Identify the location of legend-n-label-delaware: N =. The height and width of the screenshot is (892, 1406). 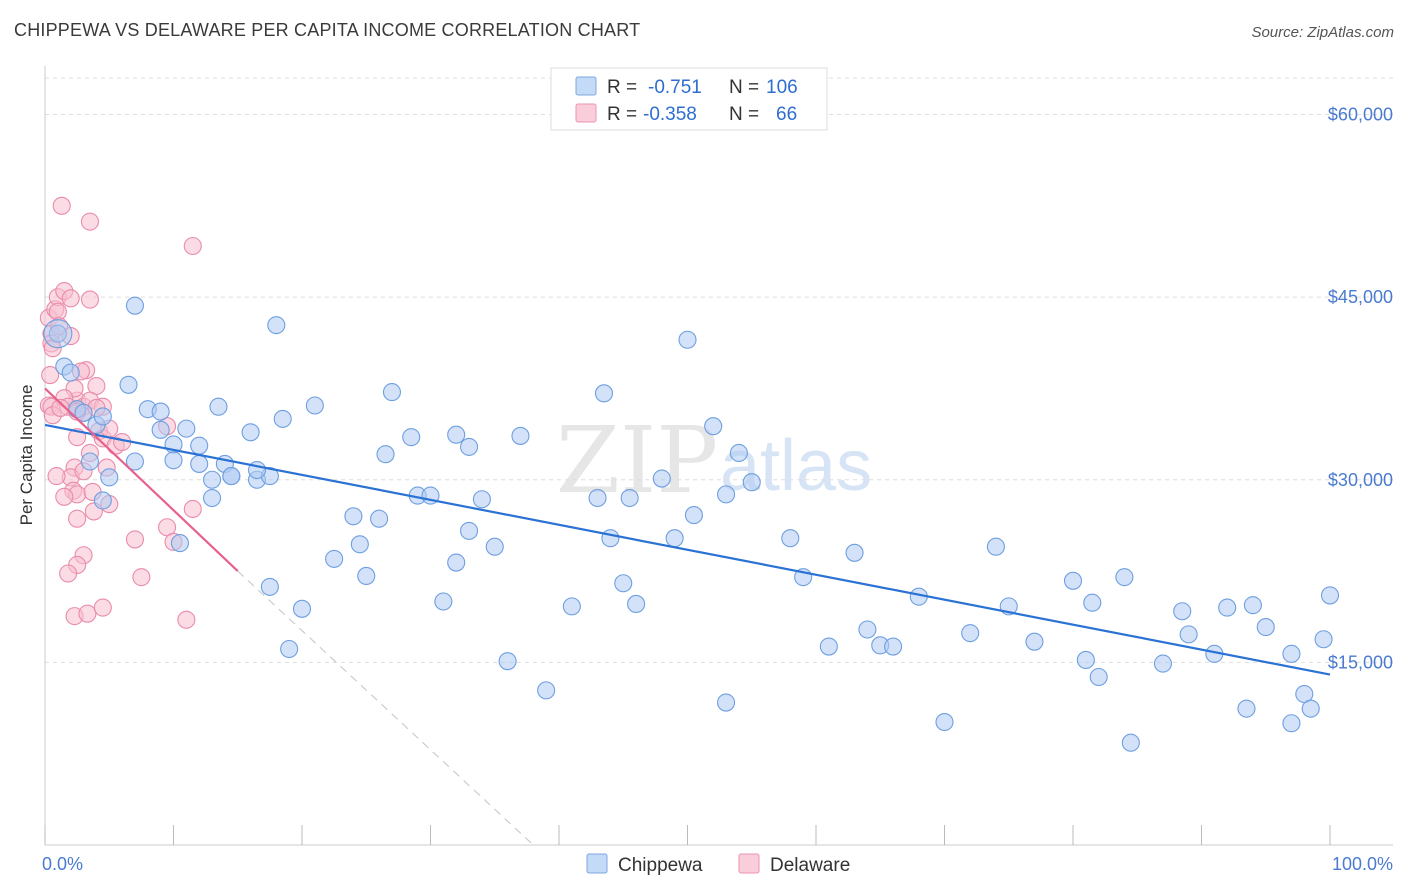
(744, 114).